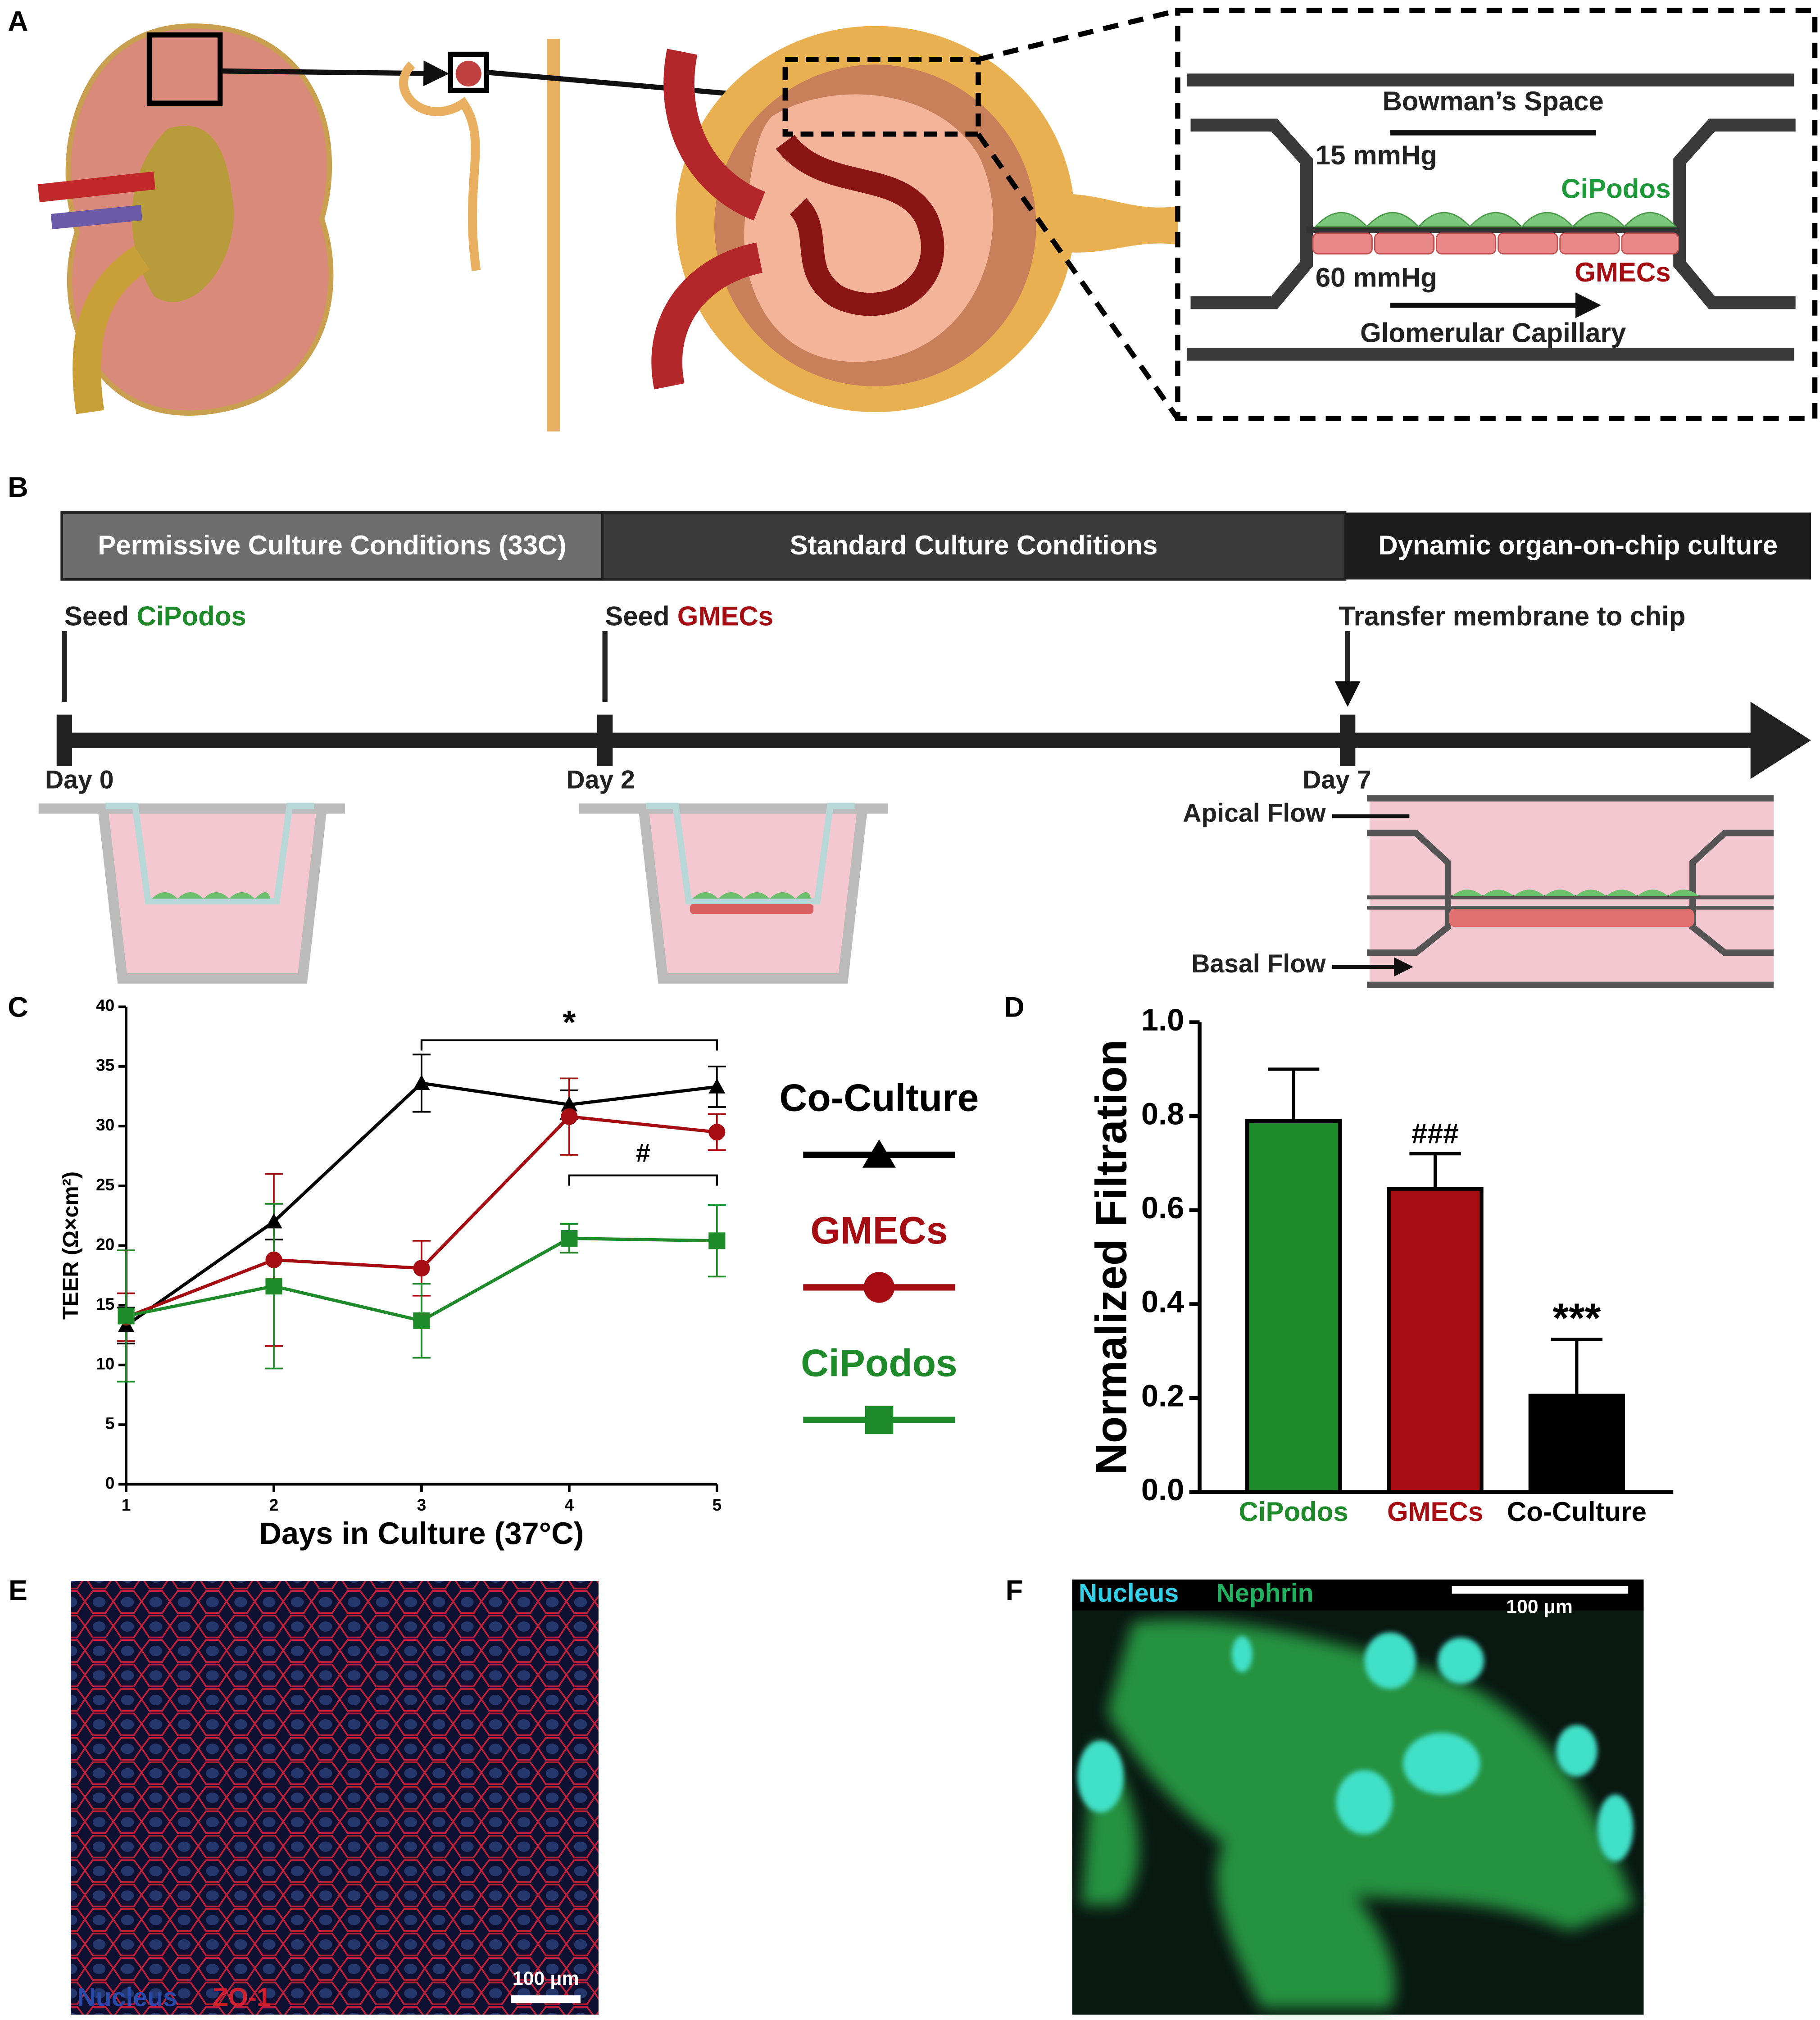  Describe the element at coordinates (18, 1590) in the screenshot. I see `panel-label: E` at that location.